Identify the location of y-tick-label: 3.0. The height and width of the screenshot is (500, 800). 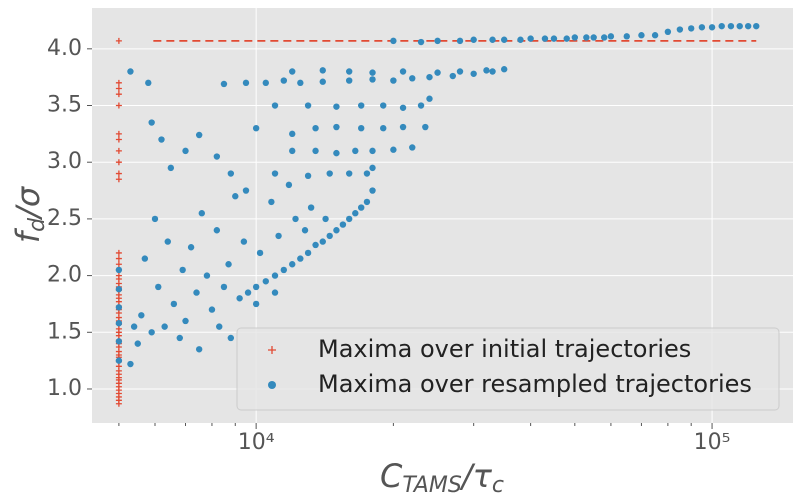
(64, 161).